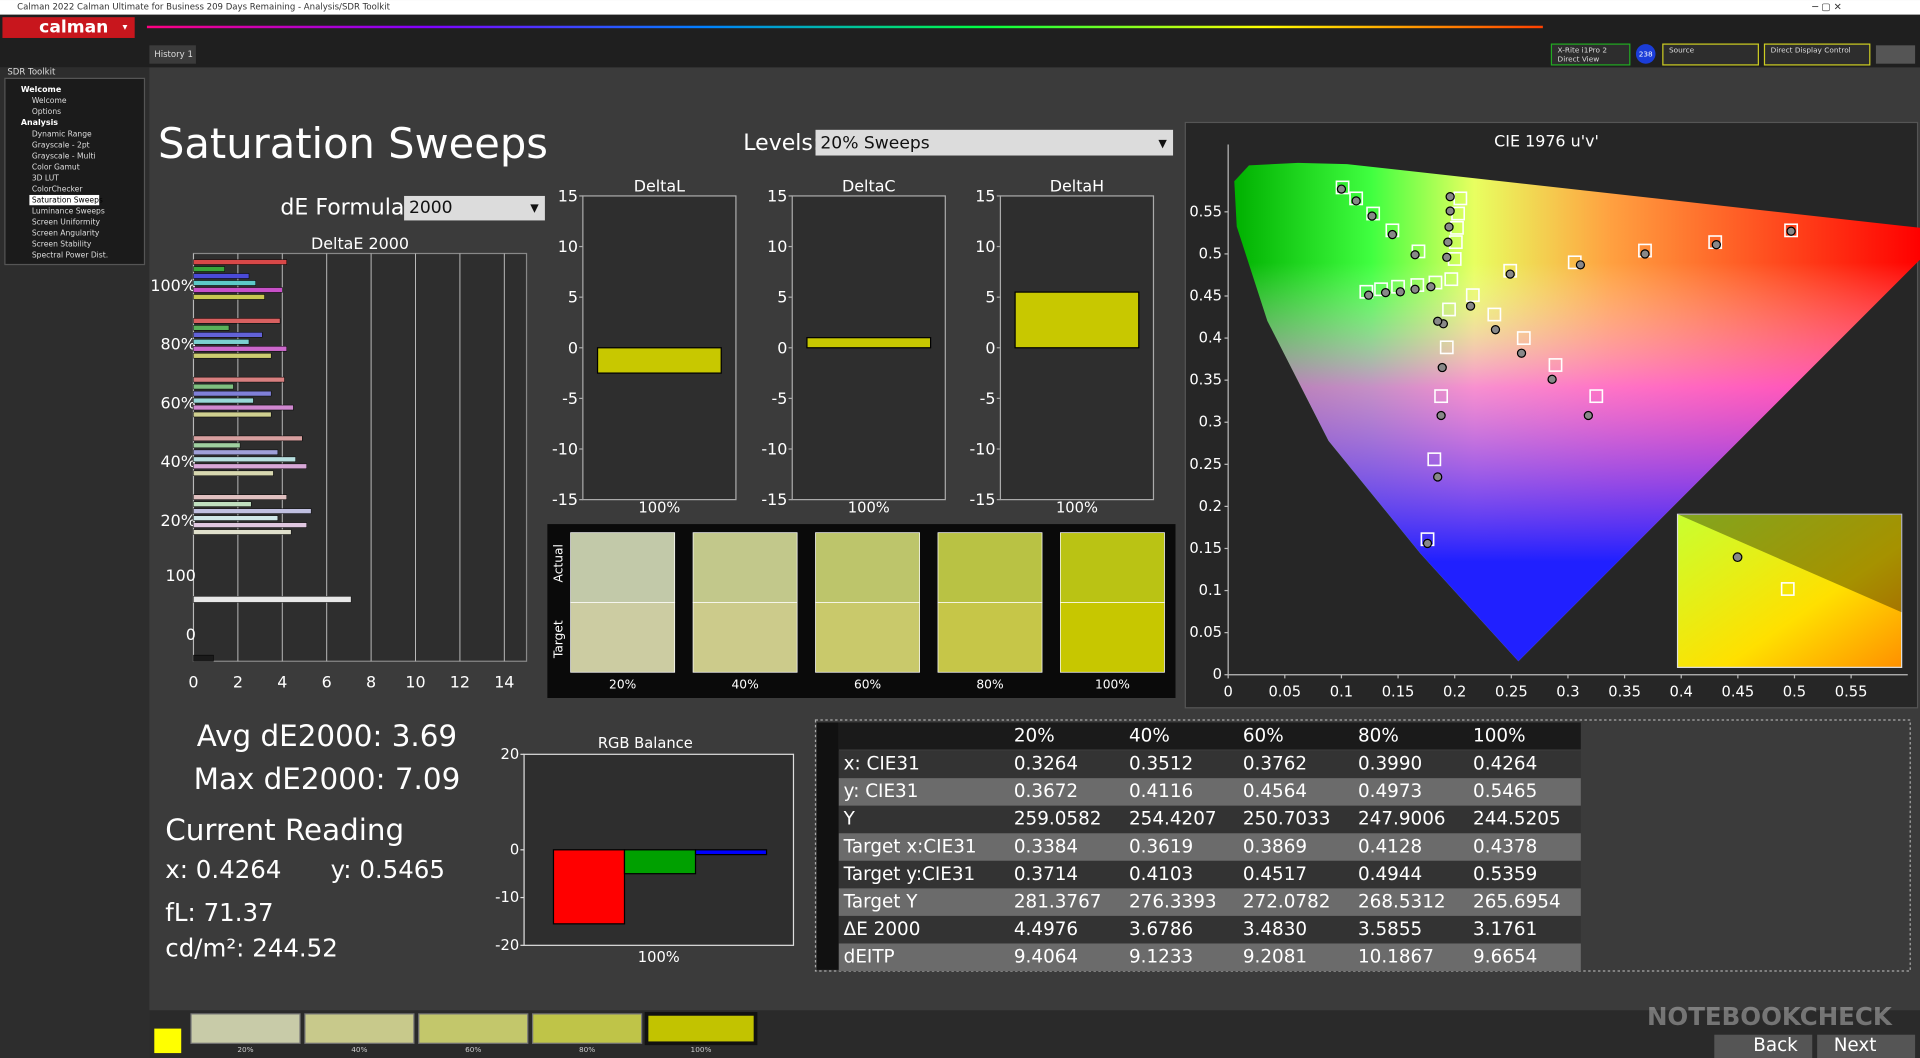  What do you see at coordinates (62, 244) in the screenshot?
I see `tree-item: Screen Stability` at bounding box center [62, 244].